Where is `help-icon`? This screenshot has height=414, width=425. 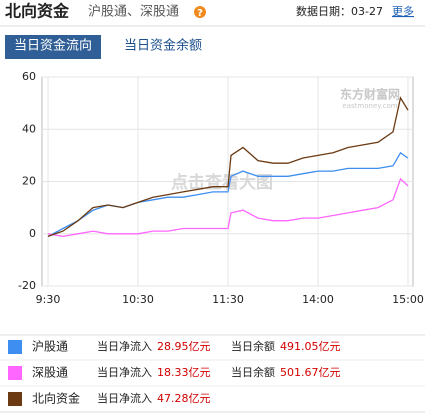
help-icon is located at coordinates (200, 12).